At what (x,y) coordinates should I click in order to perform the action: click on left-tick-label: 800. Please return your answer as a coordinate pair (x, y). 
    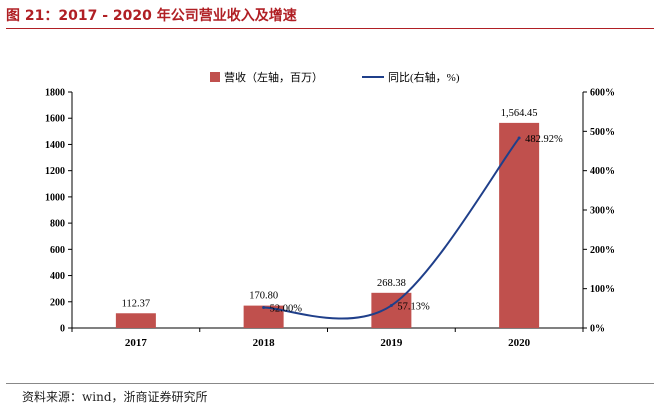
    Looking at the image, I should click on (57, 224).